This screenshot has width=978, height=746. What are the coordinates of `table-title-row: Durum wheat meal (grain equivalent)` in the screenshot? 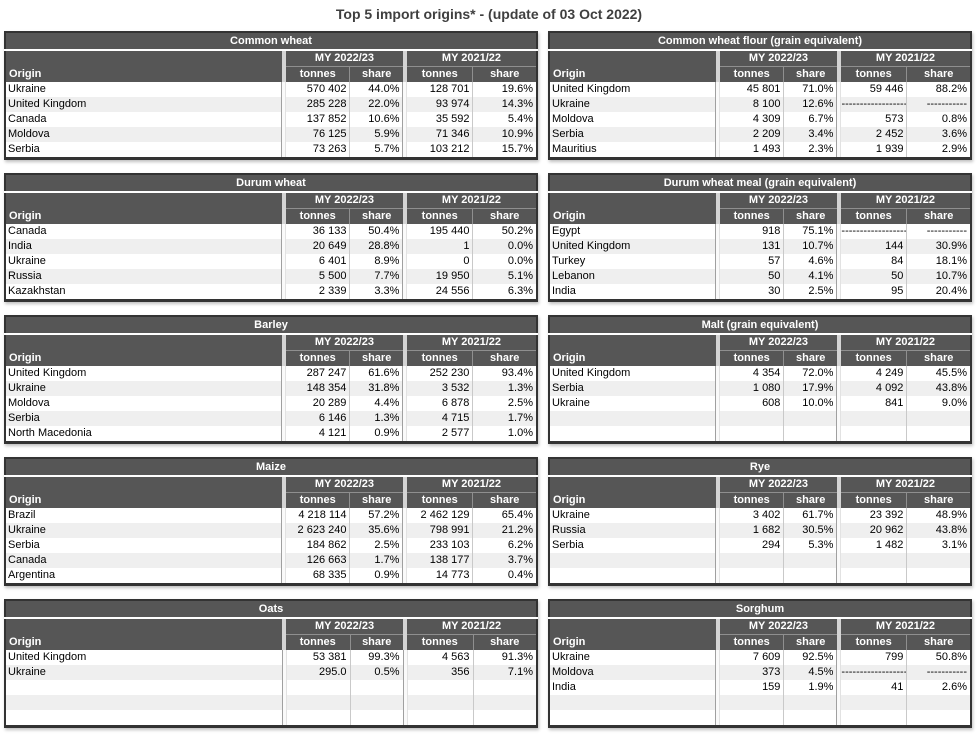 It's located at (760, 183).